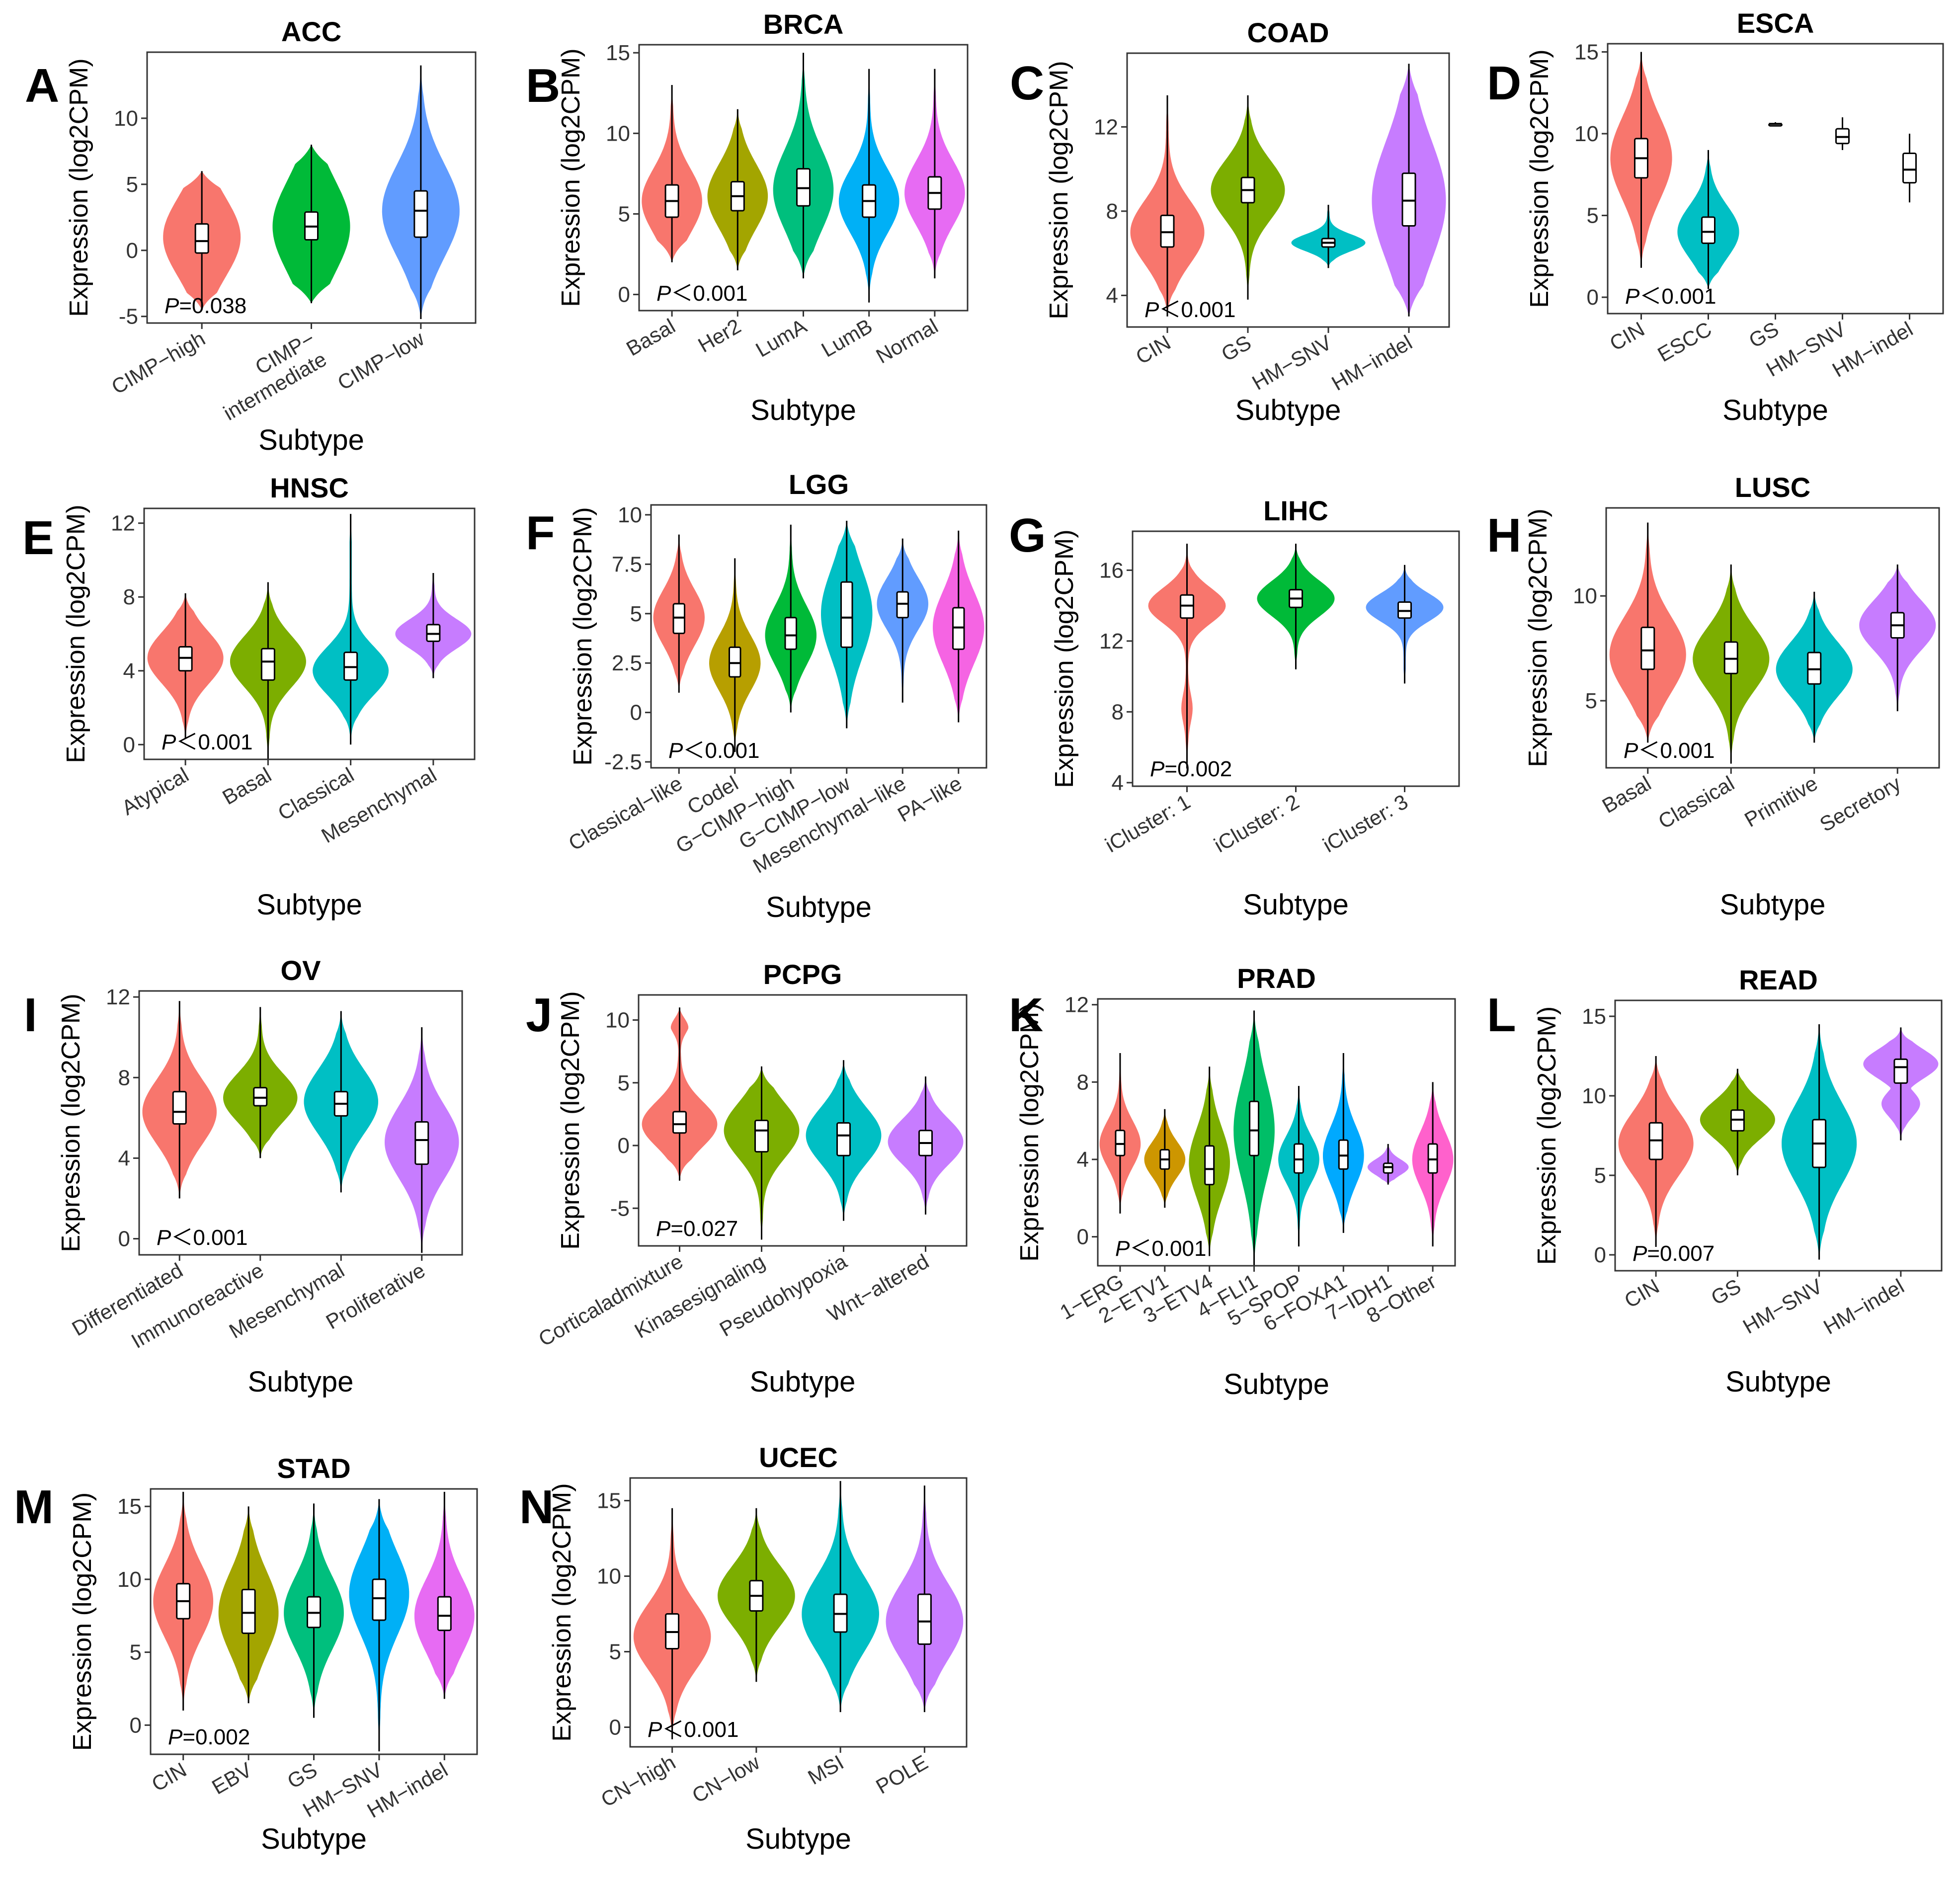 This screenshot has height=1884, width=1960. I want to click on panel-title: PRAD, so click(1277, 978).